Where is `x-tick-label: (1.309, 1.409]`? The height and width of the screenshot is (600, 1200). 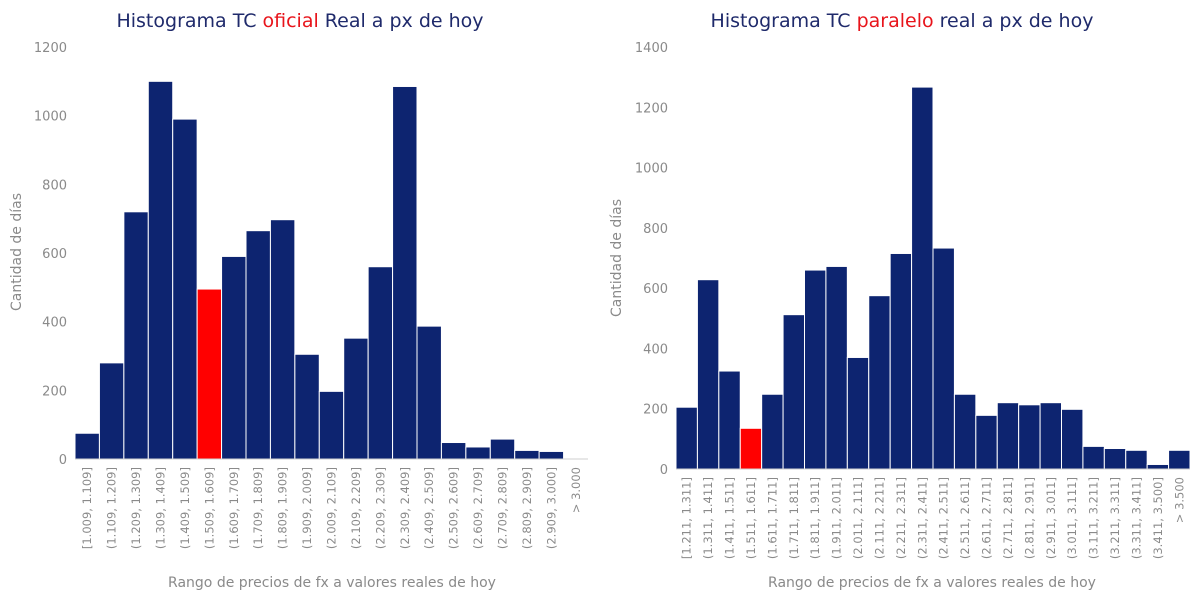
x-tick-label: (1.309, 1.409] is located at coordinates (161, 508).